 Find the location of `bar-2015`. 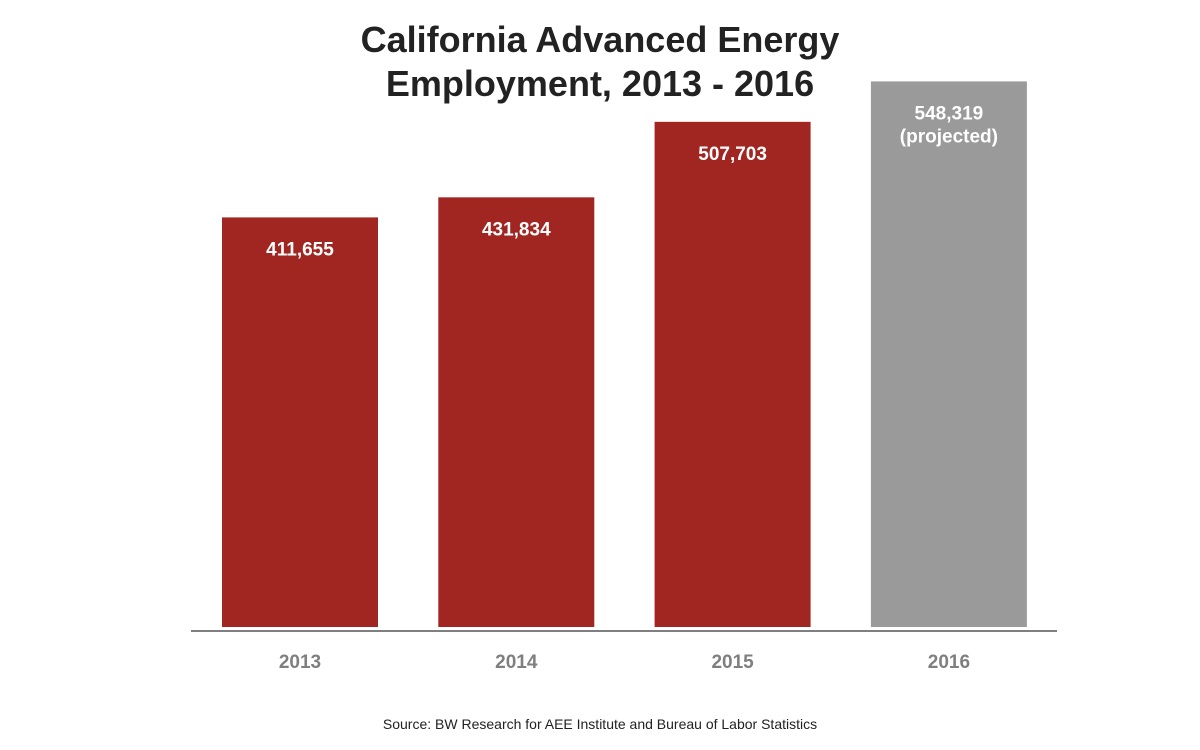

bar-2015 is located at coordinates (732, 374).